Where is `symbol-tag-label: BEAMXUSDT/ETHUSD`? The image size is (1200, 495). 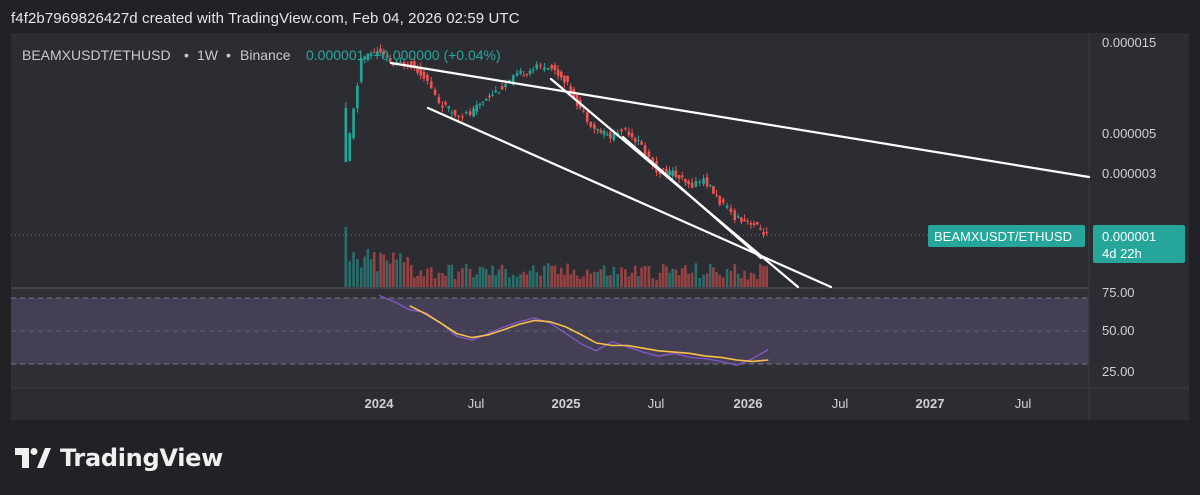
symbol-tag-label: BEAMXUSDT/ETHUSD is located at coordinates (1003, 236).